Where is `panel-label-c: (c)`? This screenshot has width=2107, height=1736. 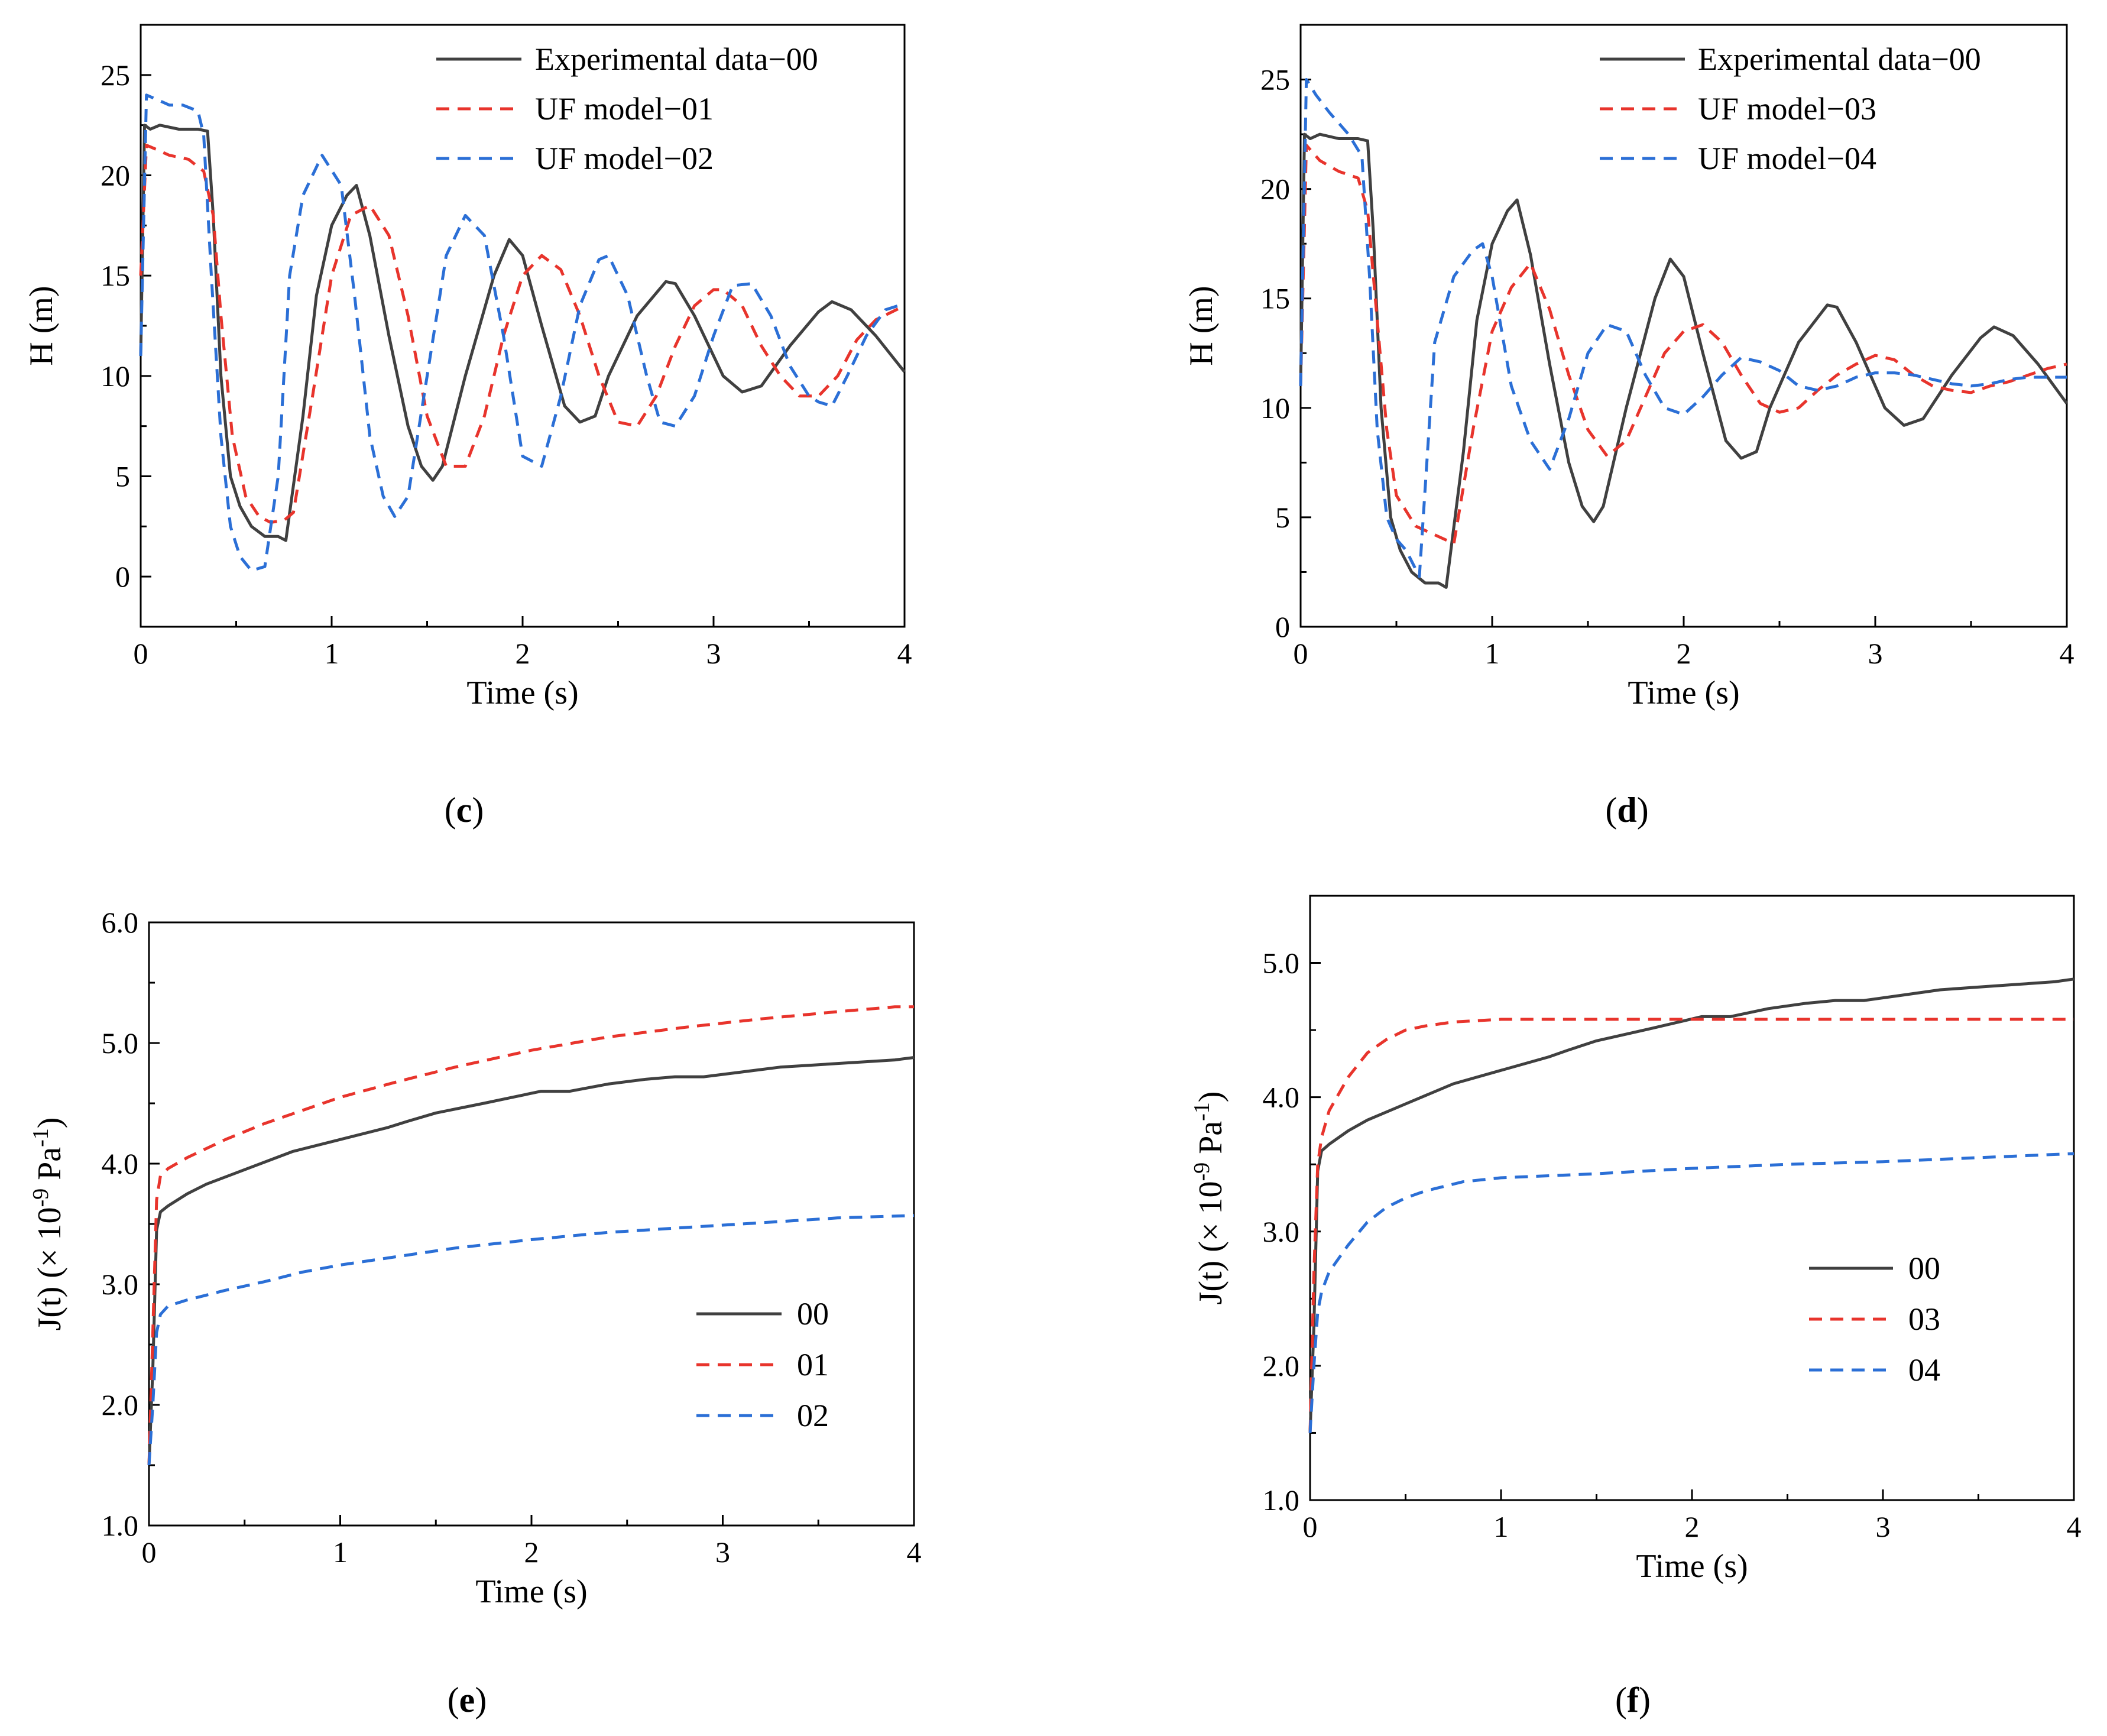
panel-label-c: (c) is located at coordinates (464, 810).